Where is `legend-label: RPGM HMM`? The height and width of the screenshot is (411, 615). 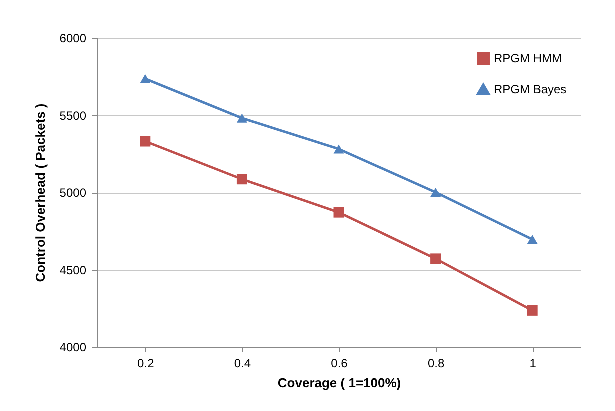 legend-label: RPGM HMM is located at coordinates (528, 59).